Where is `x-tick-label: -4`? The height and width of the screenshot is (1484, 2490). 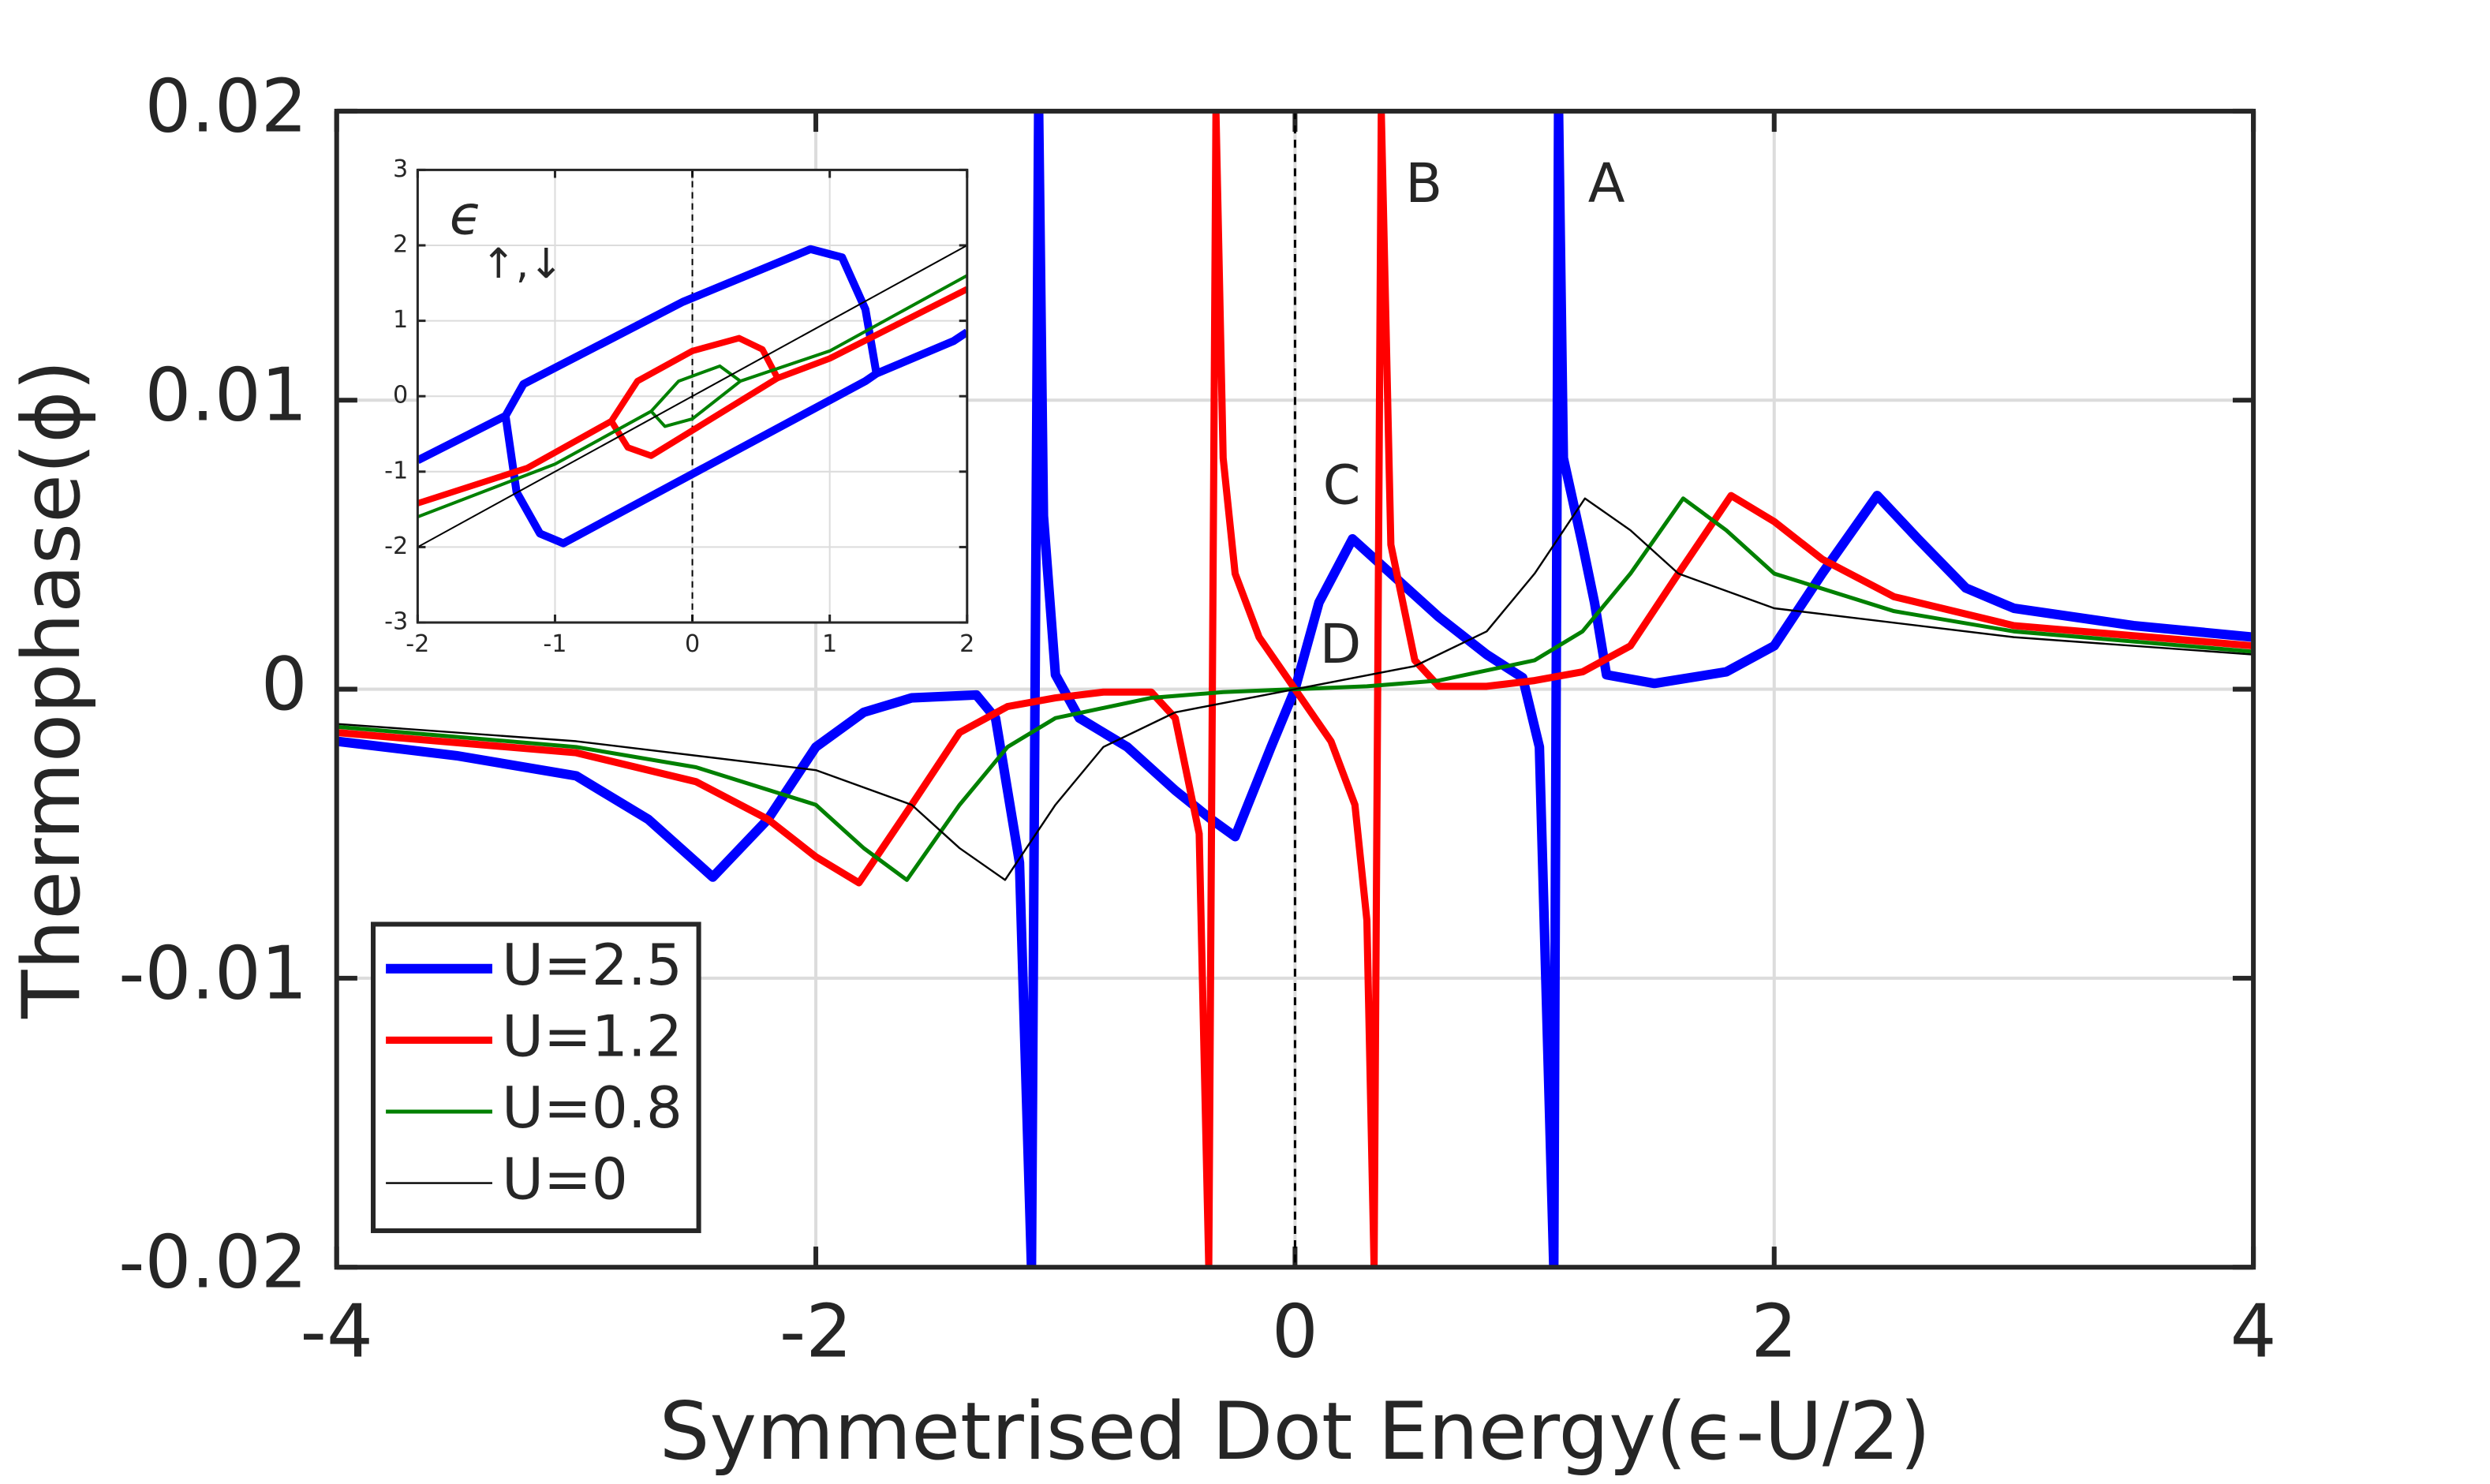
x-tick-label: -4 is located at coordinates (337, 1331).